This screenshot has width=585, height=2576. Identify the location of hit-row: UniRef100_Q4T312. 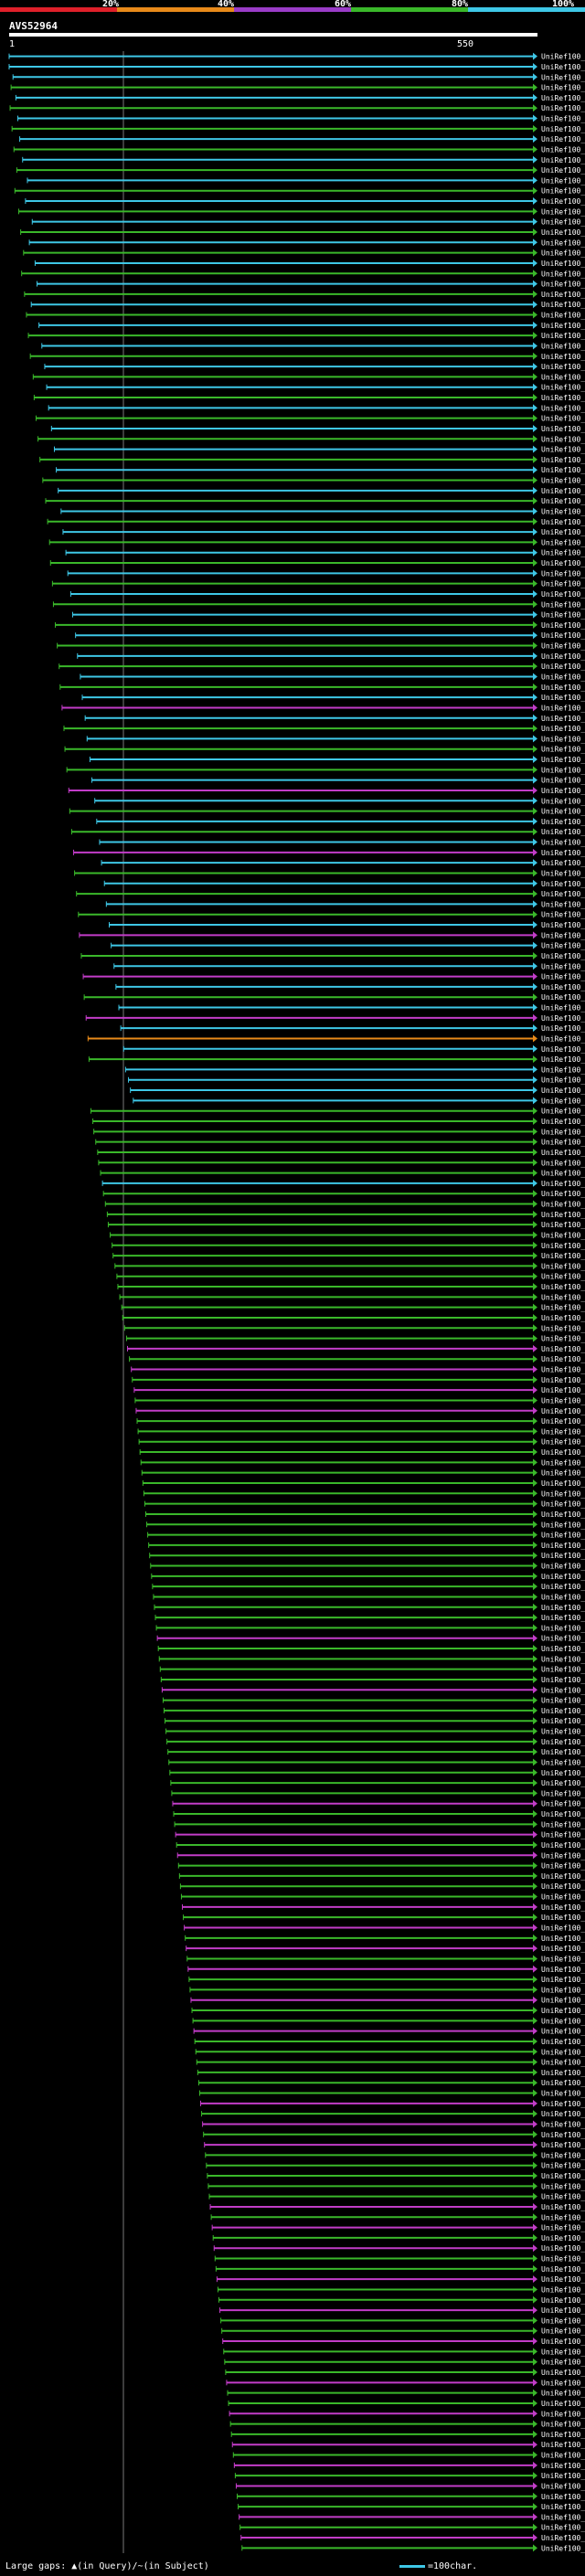
(378, 1793).